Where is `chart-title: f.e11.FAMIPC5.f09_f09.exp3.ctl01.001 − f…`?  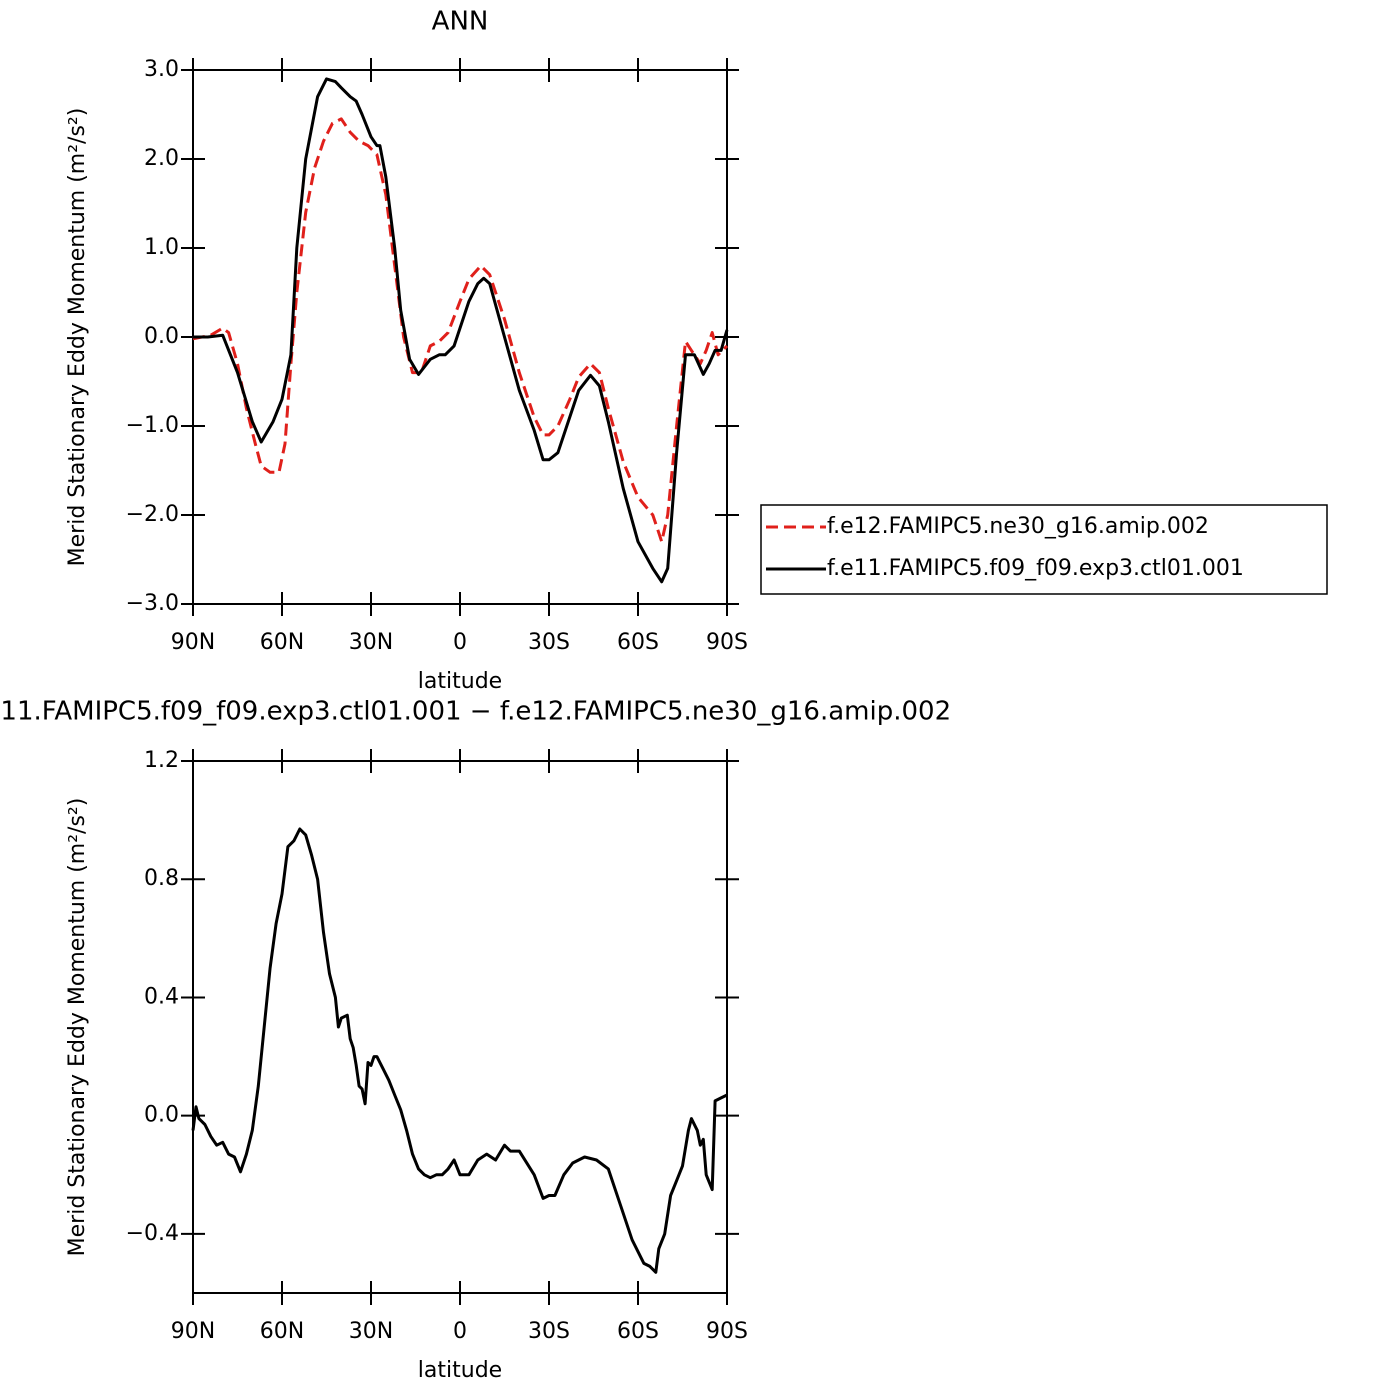
chart-title: f.e11.FAMIPC5.f09_f09.exp3.ctl01.001 − f… is located at coordinates (475, 712).